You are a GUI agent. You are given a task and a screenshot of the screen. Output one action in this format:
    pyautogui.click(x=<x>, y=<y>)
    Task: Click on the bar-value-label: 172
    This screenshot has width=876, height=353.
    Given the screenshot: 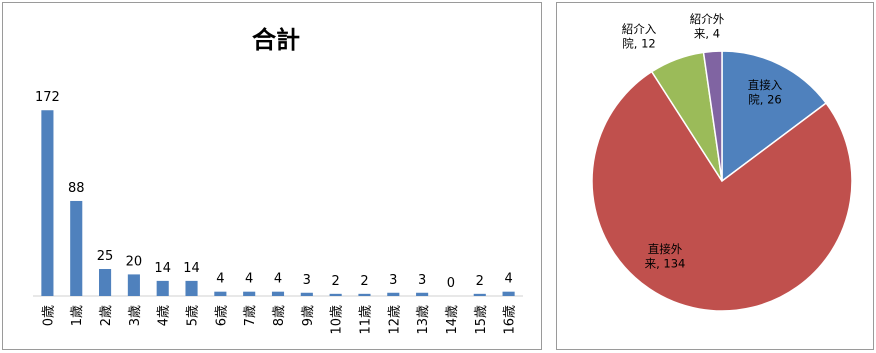 What is the action you would take?
    pyautogui.click(x=47, y=97)
    